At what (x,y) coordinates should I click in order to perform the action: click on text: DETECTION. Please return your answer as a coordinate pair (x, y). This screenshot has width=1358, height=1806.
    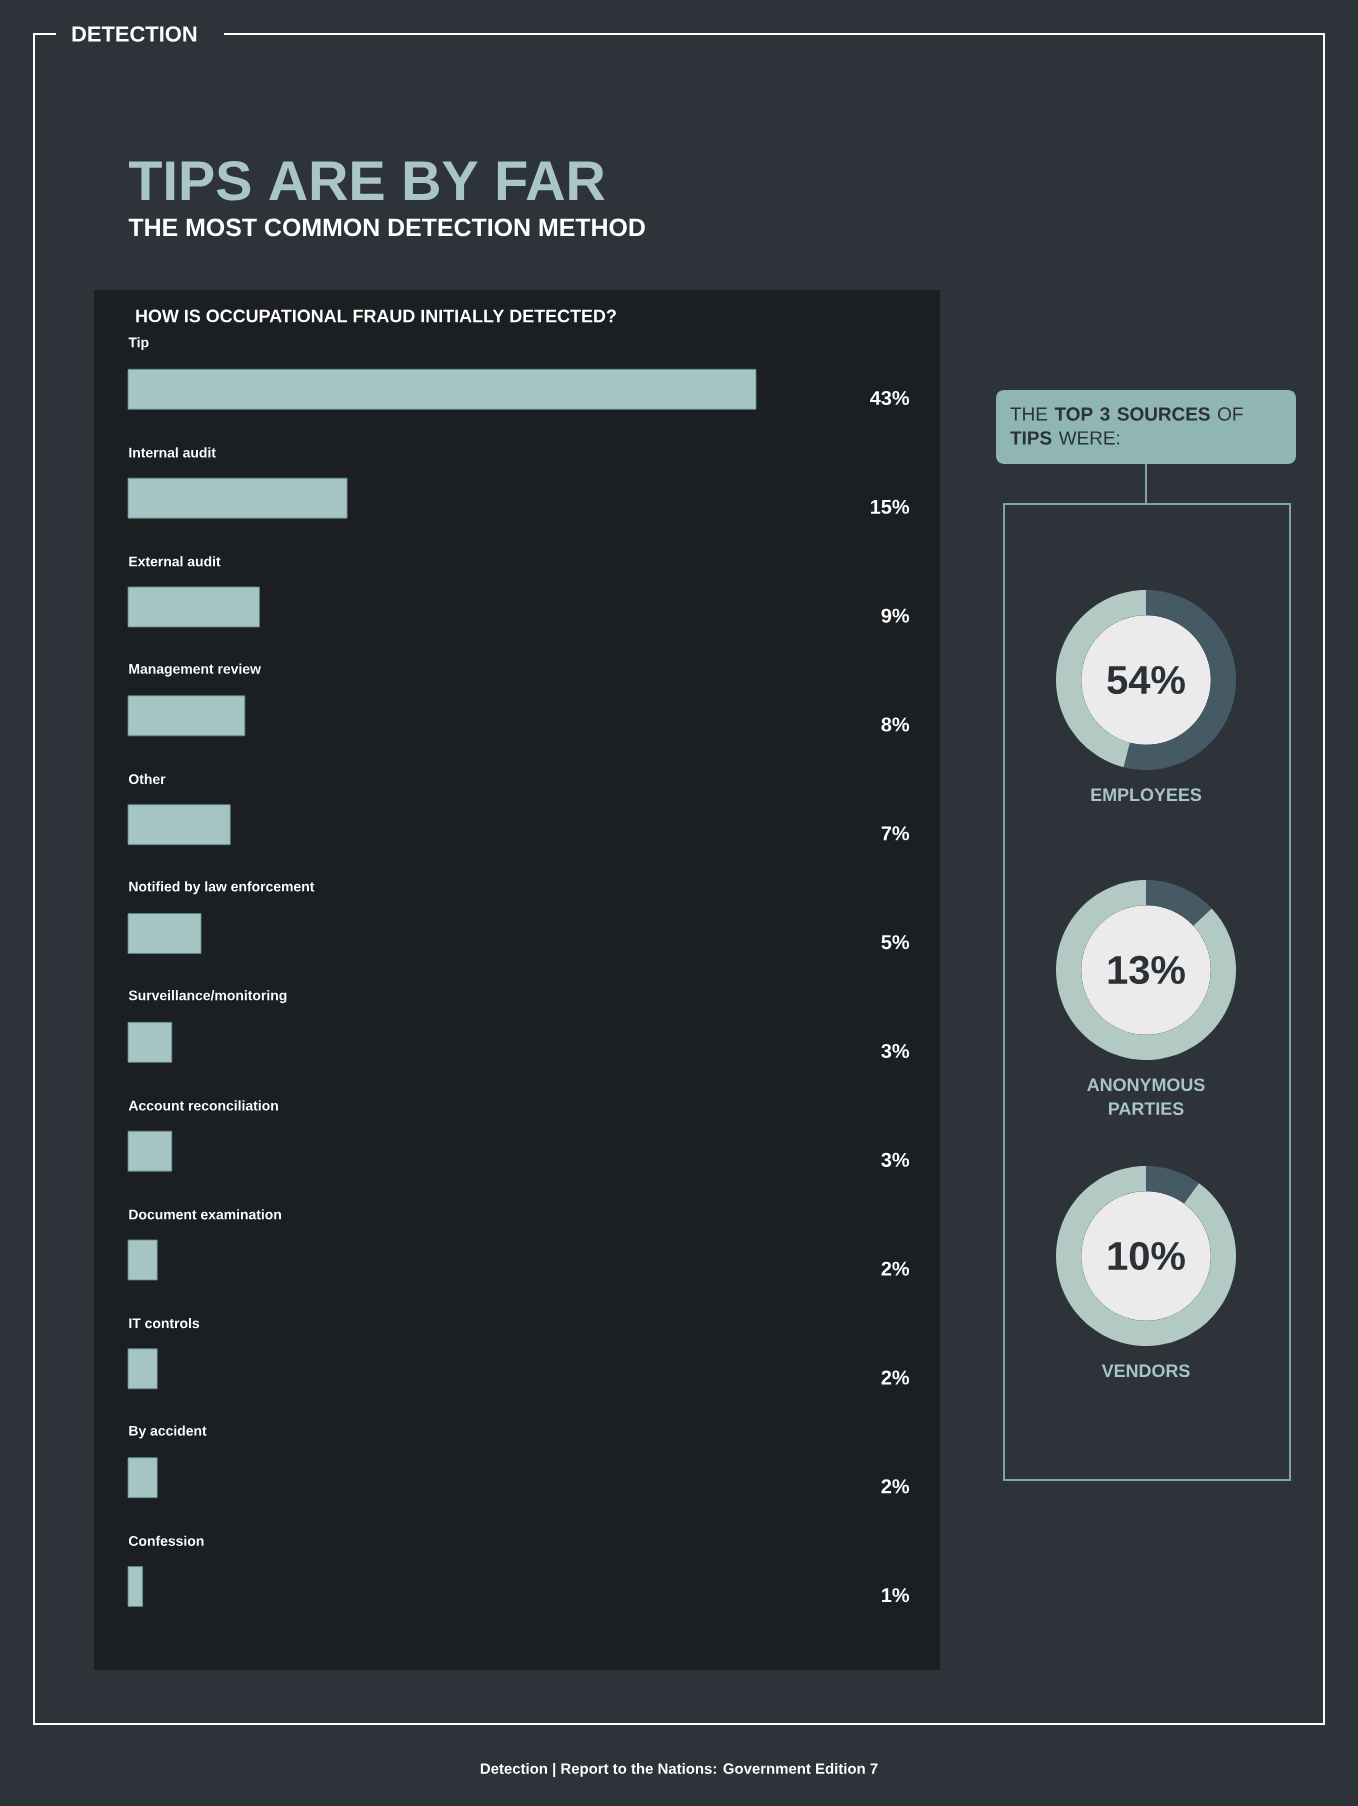
    Looking at the image, I should click on (134, 34).